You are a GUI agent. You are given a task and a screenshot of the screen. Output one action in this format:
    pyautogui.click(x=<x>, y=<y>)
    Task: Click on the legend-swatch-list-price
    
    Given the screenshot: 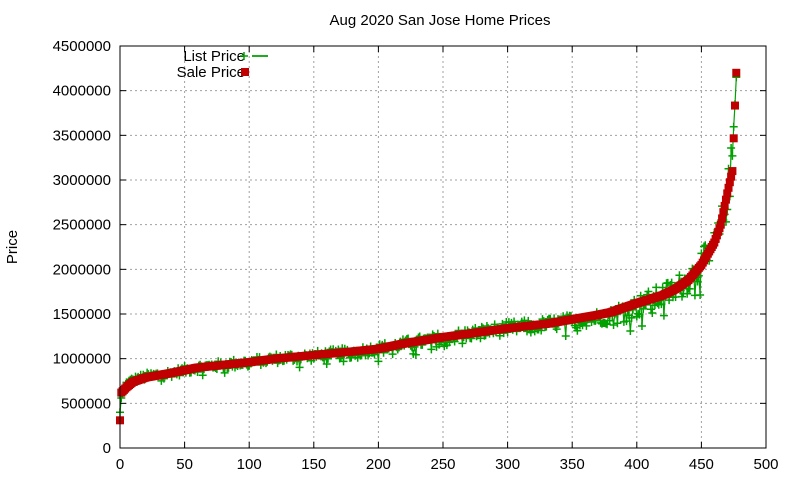 What is the action you would take?
    pyautogui.click(x=254, y=56)
    